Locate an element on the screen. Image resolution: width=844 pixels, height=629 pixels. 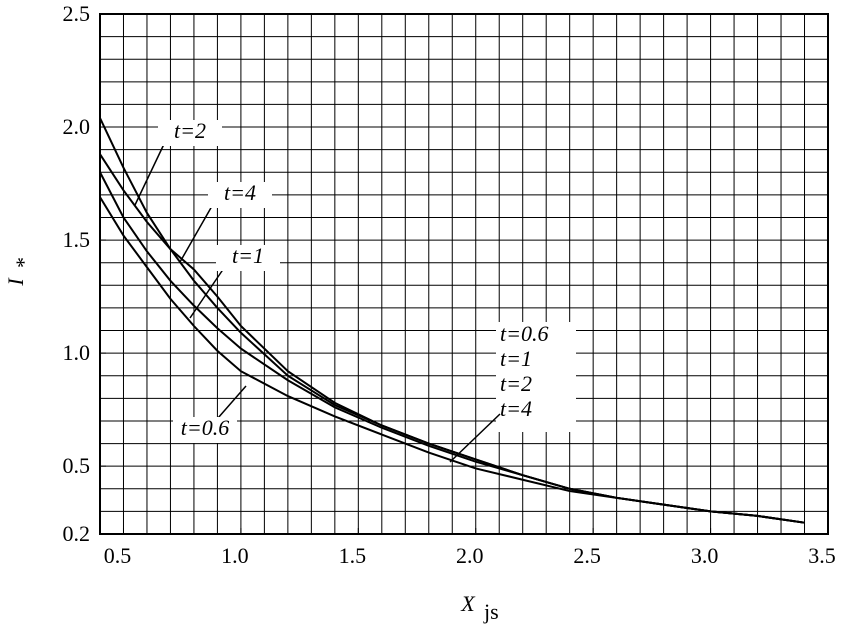
y-axis-label-sub: * is located at coordinates (23, 262).